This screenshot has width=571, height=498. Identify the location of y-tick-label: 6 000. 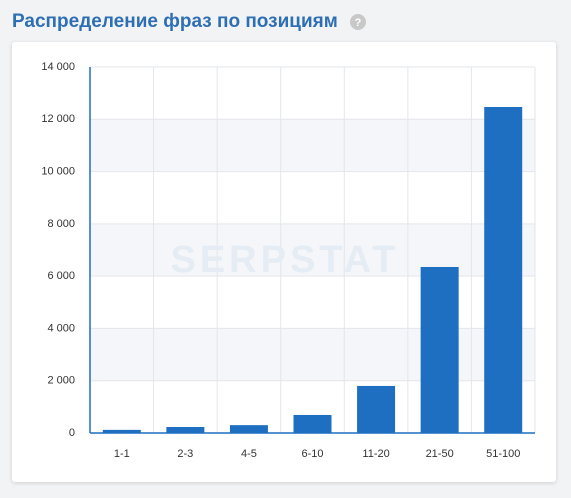
(61, 276).